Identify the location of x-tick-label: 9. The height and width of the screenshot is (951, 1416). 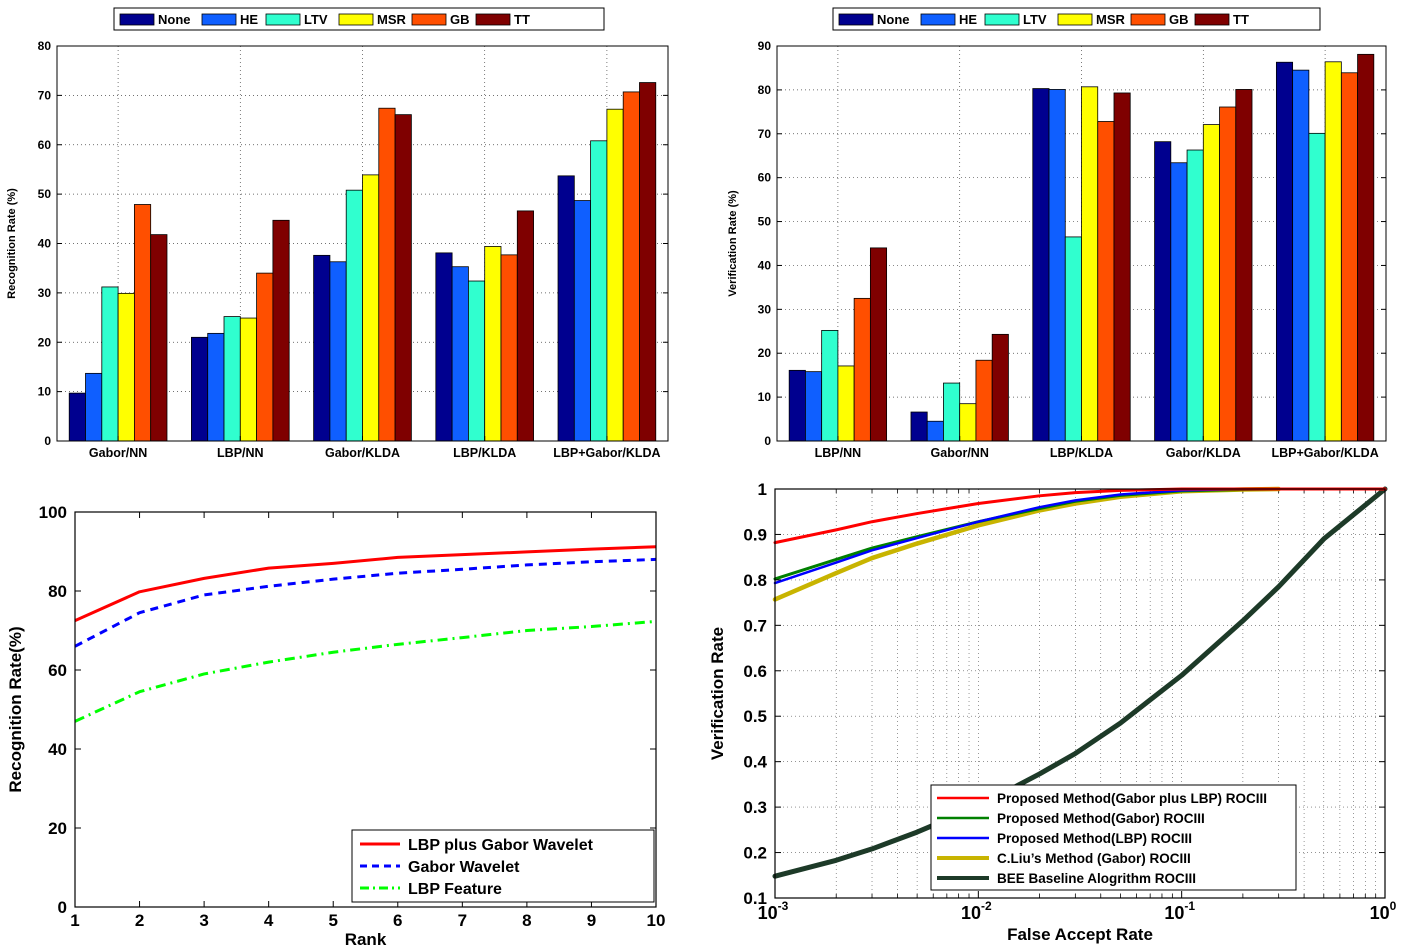
(591, 920).